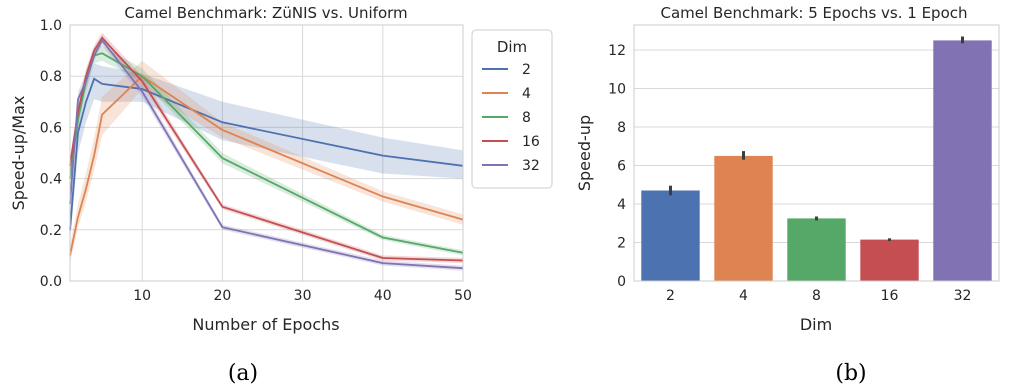 Image resolution: width=1026 pixels, height=390 pixels. I want to click on chart-a-ytick-label: 0.6, so click(51, 128).